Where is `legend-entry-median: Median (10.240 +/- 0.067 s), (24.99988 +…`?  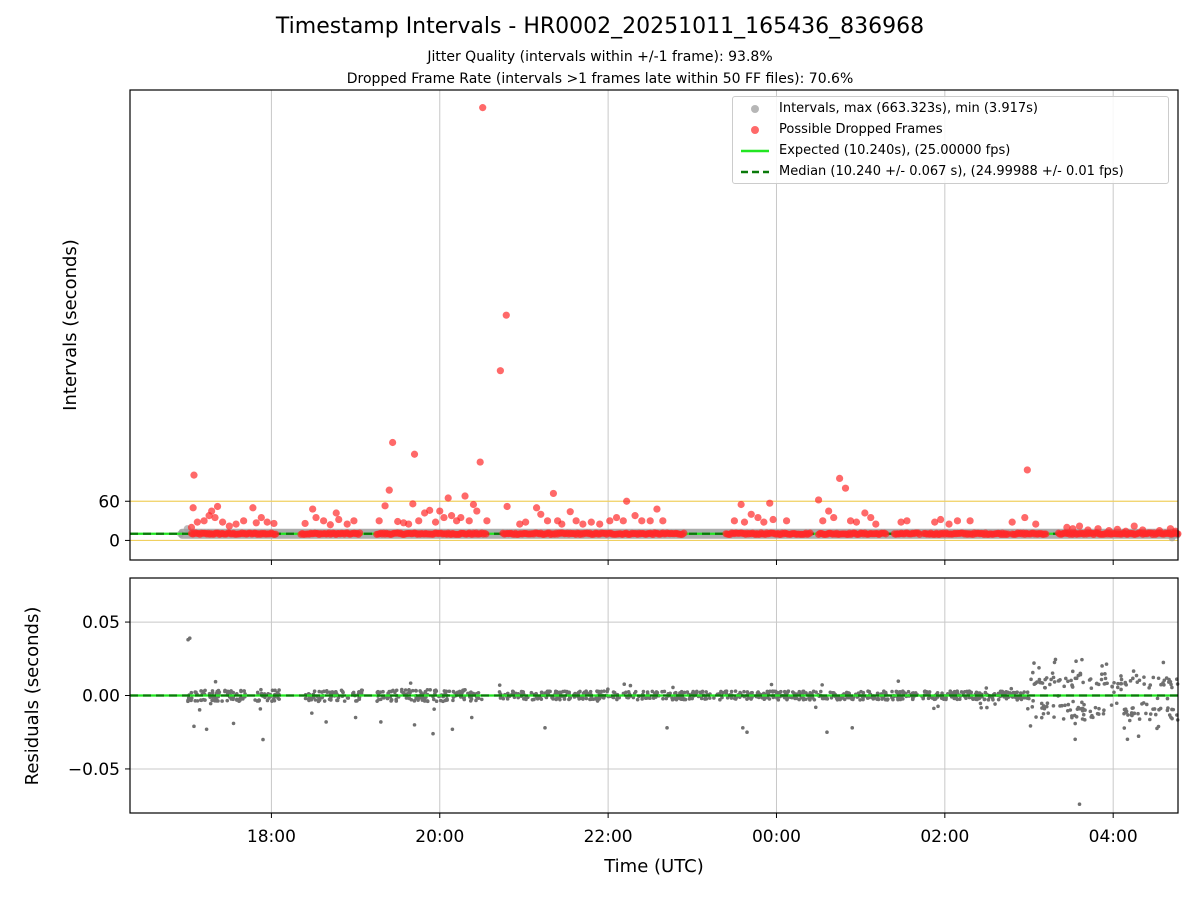
legend-entry-median: Median (10.240 +/- 0.067 s), (24.99988 +… is located at coordinates (951, 172).